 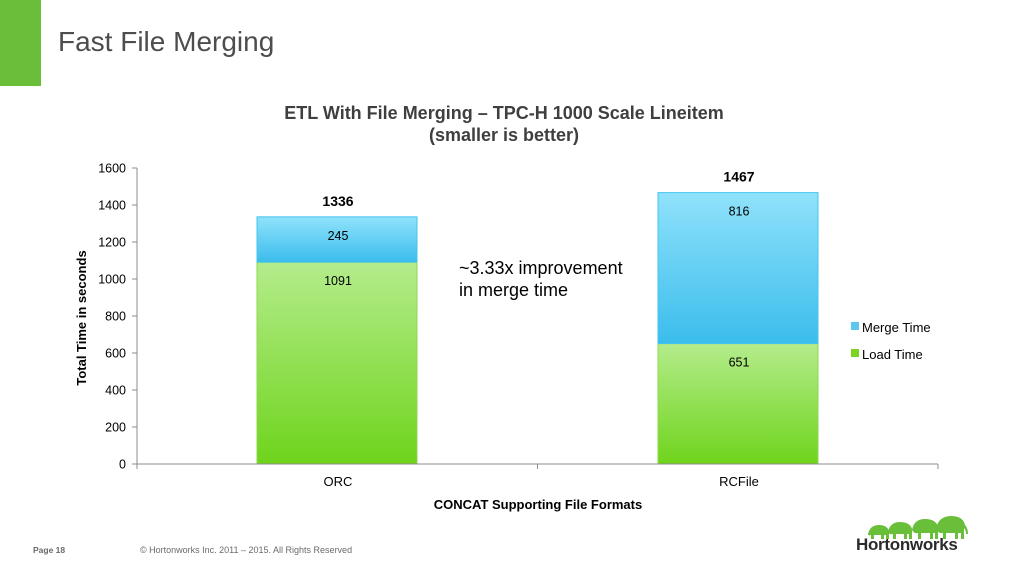 What do you see at coordinates (504, 135) in the screenshot?
I see `chart-subtitle: (smaller is better)` at bounding box center [504, 135].